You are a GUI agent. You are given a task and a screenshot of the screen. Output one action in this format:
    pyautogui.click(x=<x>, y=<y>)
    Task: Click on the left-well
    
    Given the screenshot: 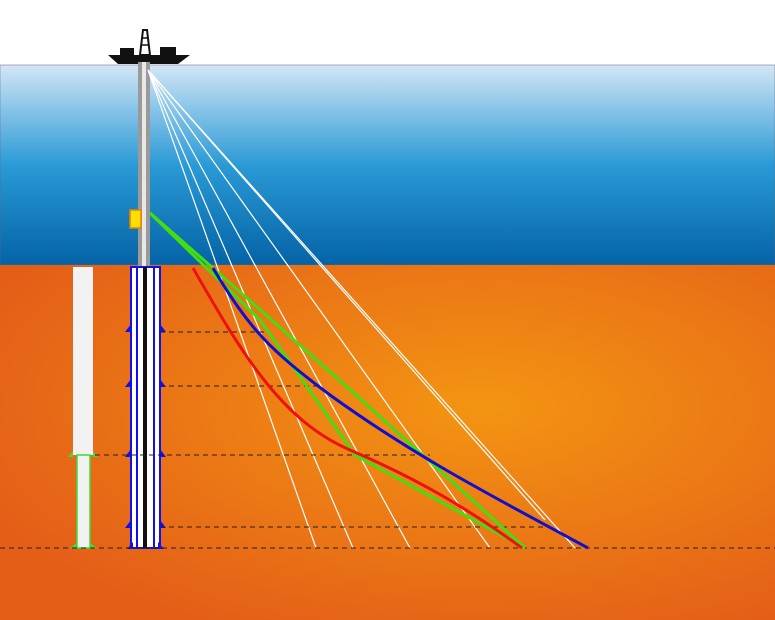 What is the action you would take?
    pyautogui.click(x=83, y=408)
    